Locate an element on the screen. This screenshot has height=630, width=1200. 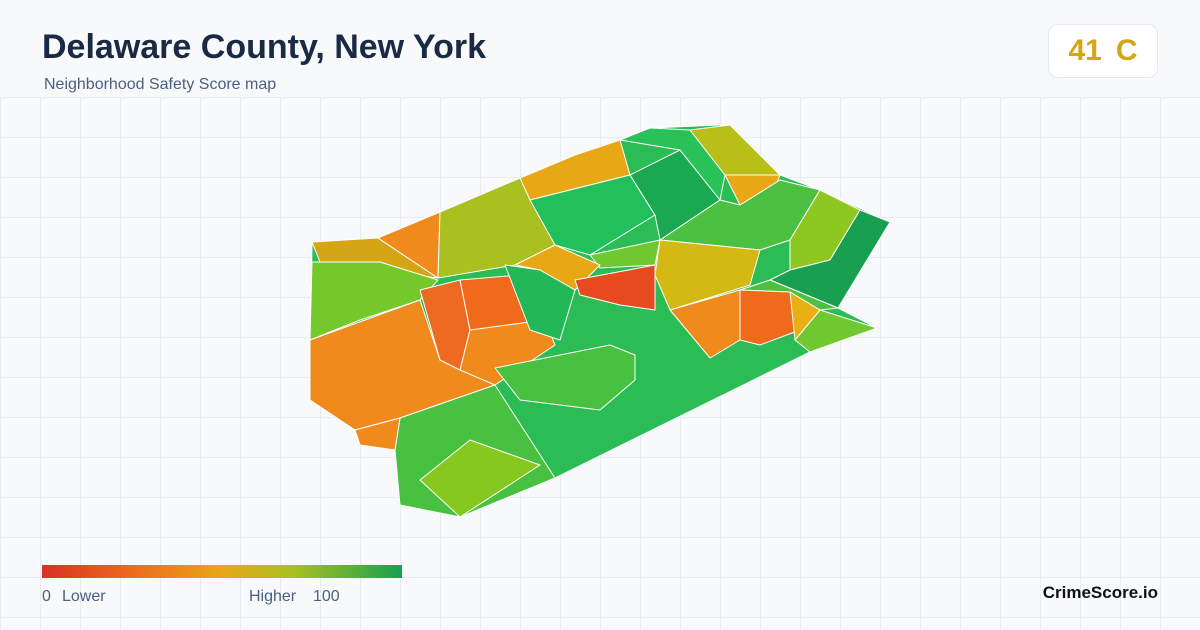
legend-gradient is located at coordinates (222, 571).